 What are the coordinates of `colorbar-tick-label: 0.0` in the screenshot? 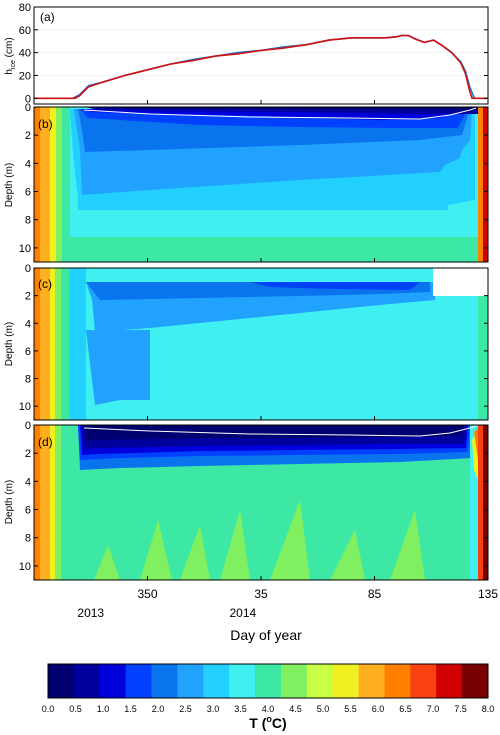 It's located at (48, 709).